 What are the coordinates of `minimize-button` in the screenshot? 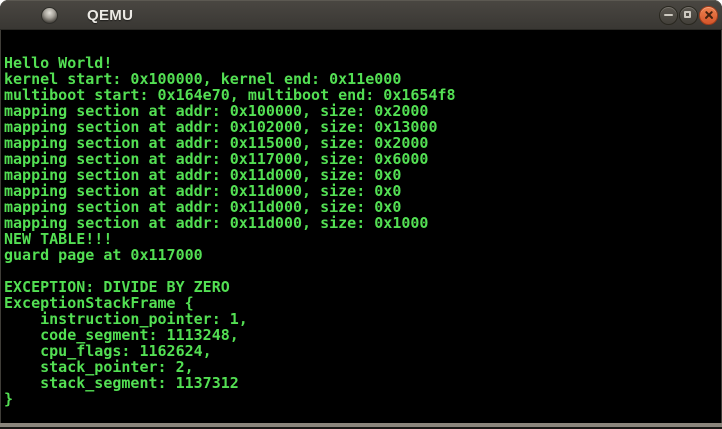 It's located at (668, 15).